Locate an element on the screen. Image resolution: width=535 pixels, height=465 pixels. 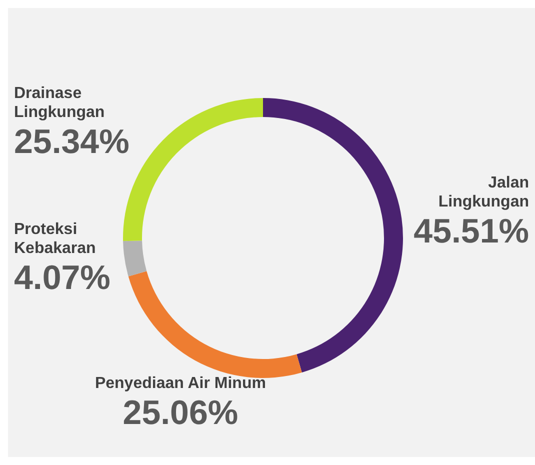
slice-label: Drainase Lingkungan is located at coordinates (59, 103).